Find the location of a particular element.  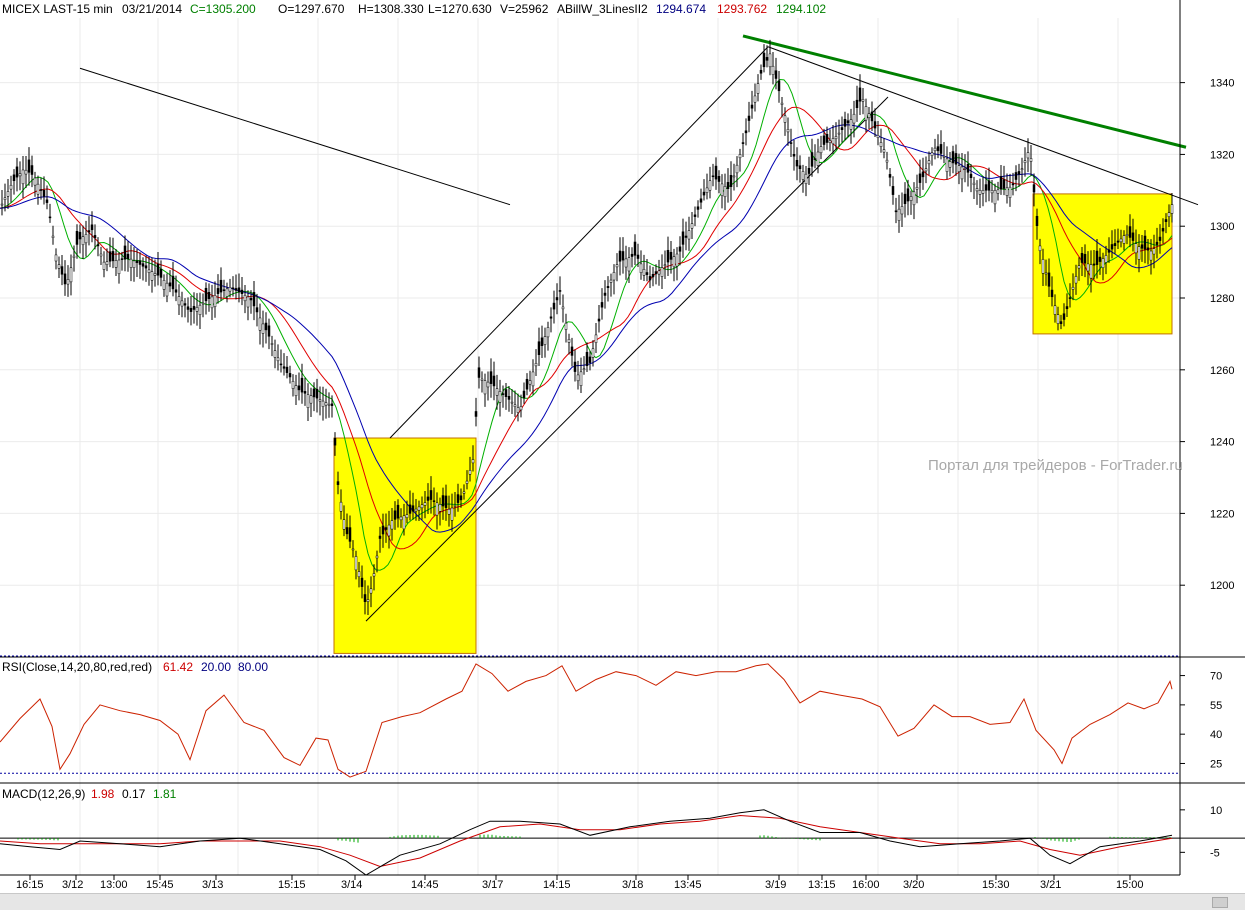

horizontal-scrollbar is located at coordinates (622, 901).